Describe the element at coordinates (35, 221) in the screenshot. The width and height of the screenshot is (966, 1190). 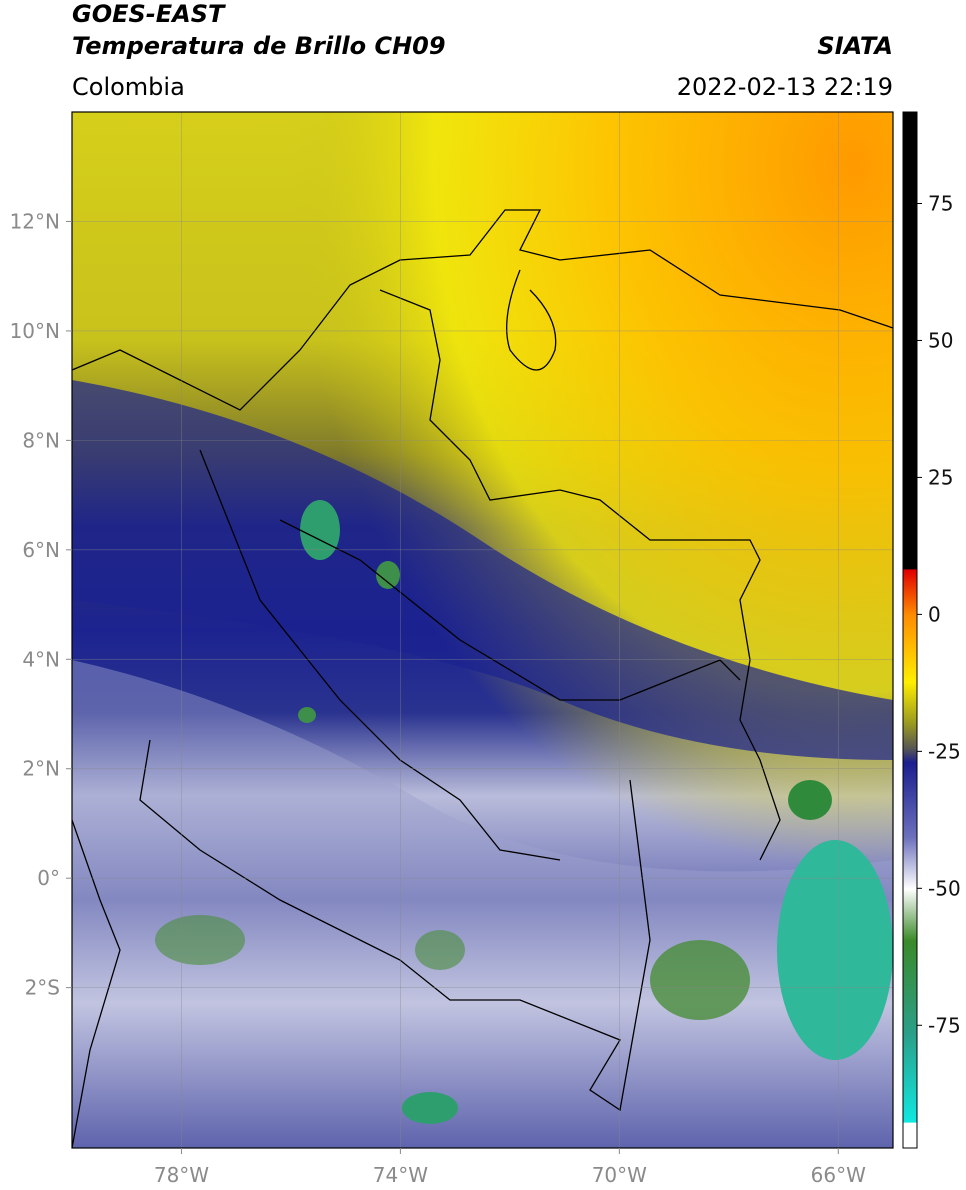
I see `y-tick-label: 12°N` at that location.